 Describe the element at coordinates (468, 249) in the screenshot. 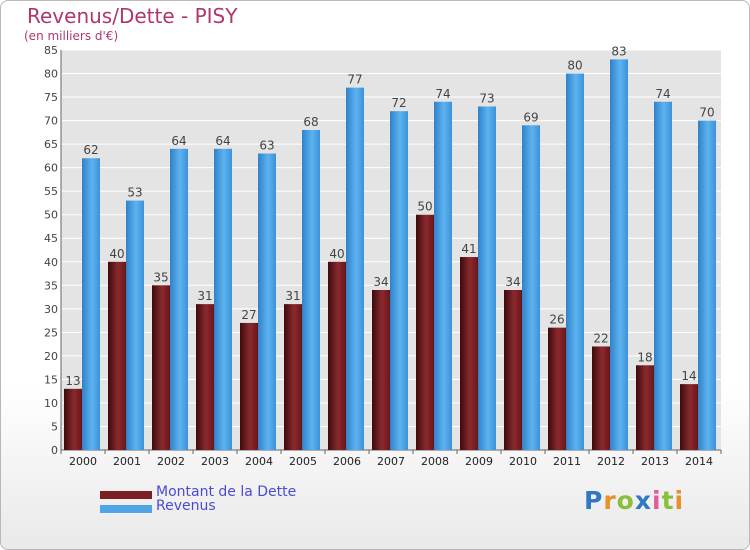

I see `bar-value-label: 41` at that location.